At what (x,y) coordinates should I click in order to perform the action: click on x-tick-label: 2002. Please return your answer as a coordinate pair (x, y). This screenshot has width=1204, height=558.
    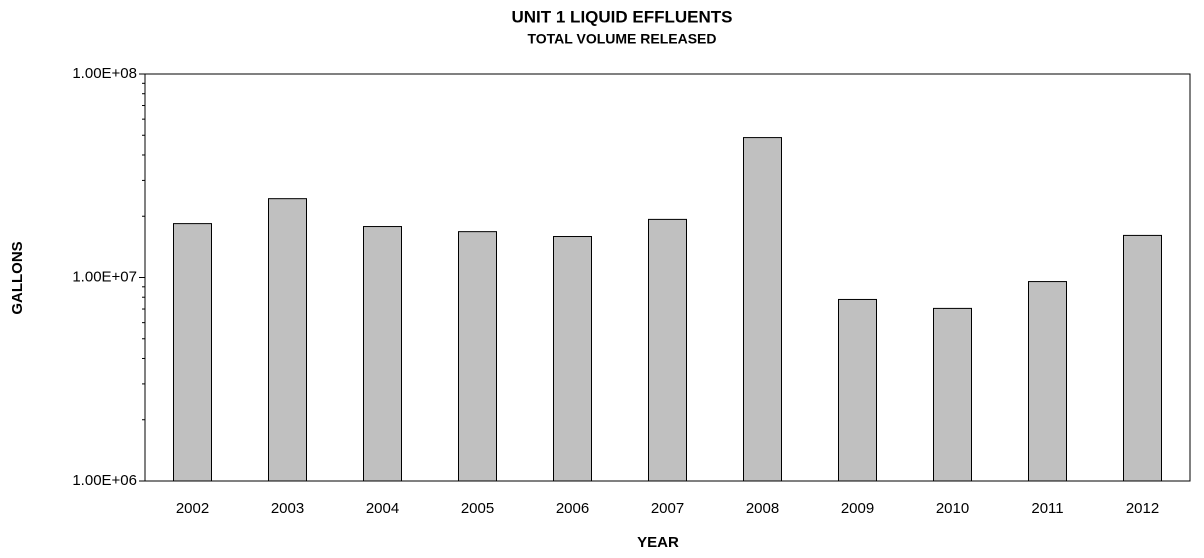
    Looking at the image, I should click on (192, 508).